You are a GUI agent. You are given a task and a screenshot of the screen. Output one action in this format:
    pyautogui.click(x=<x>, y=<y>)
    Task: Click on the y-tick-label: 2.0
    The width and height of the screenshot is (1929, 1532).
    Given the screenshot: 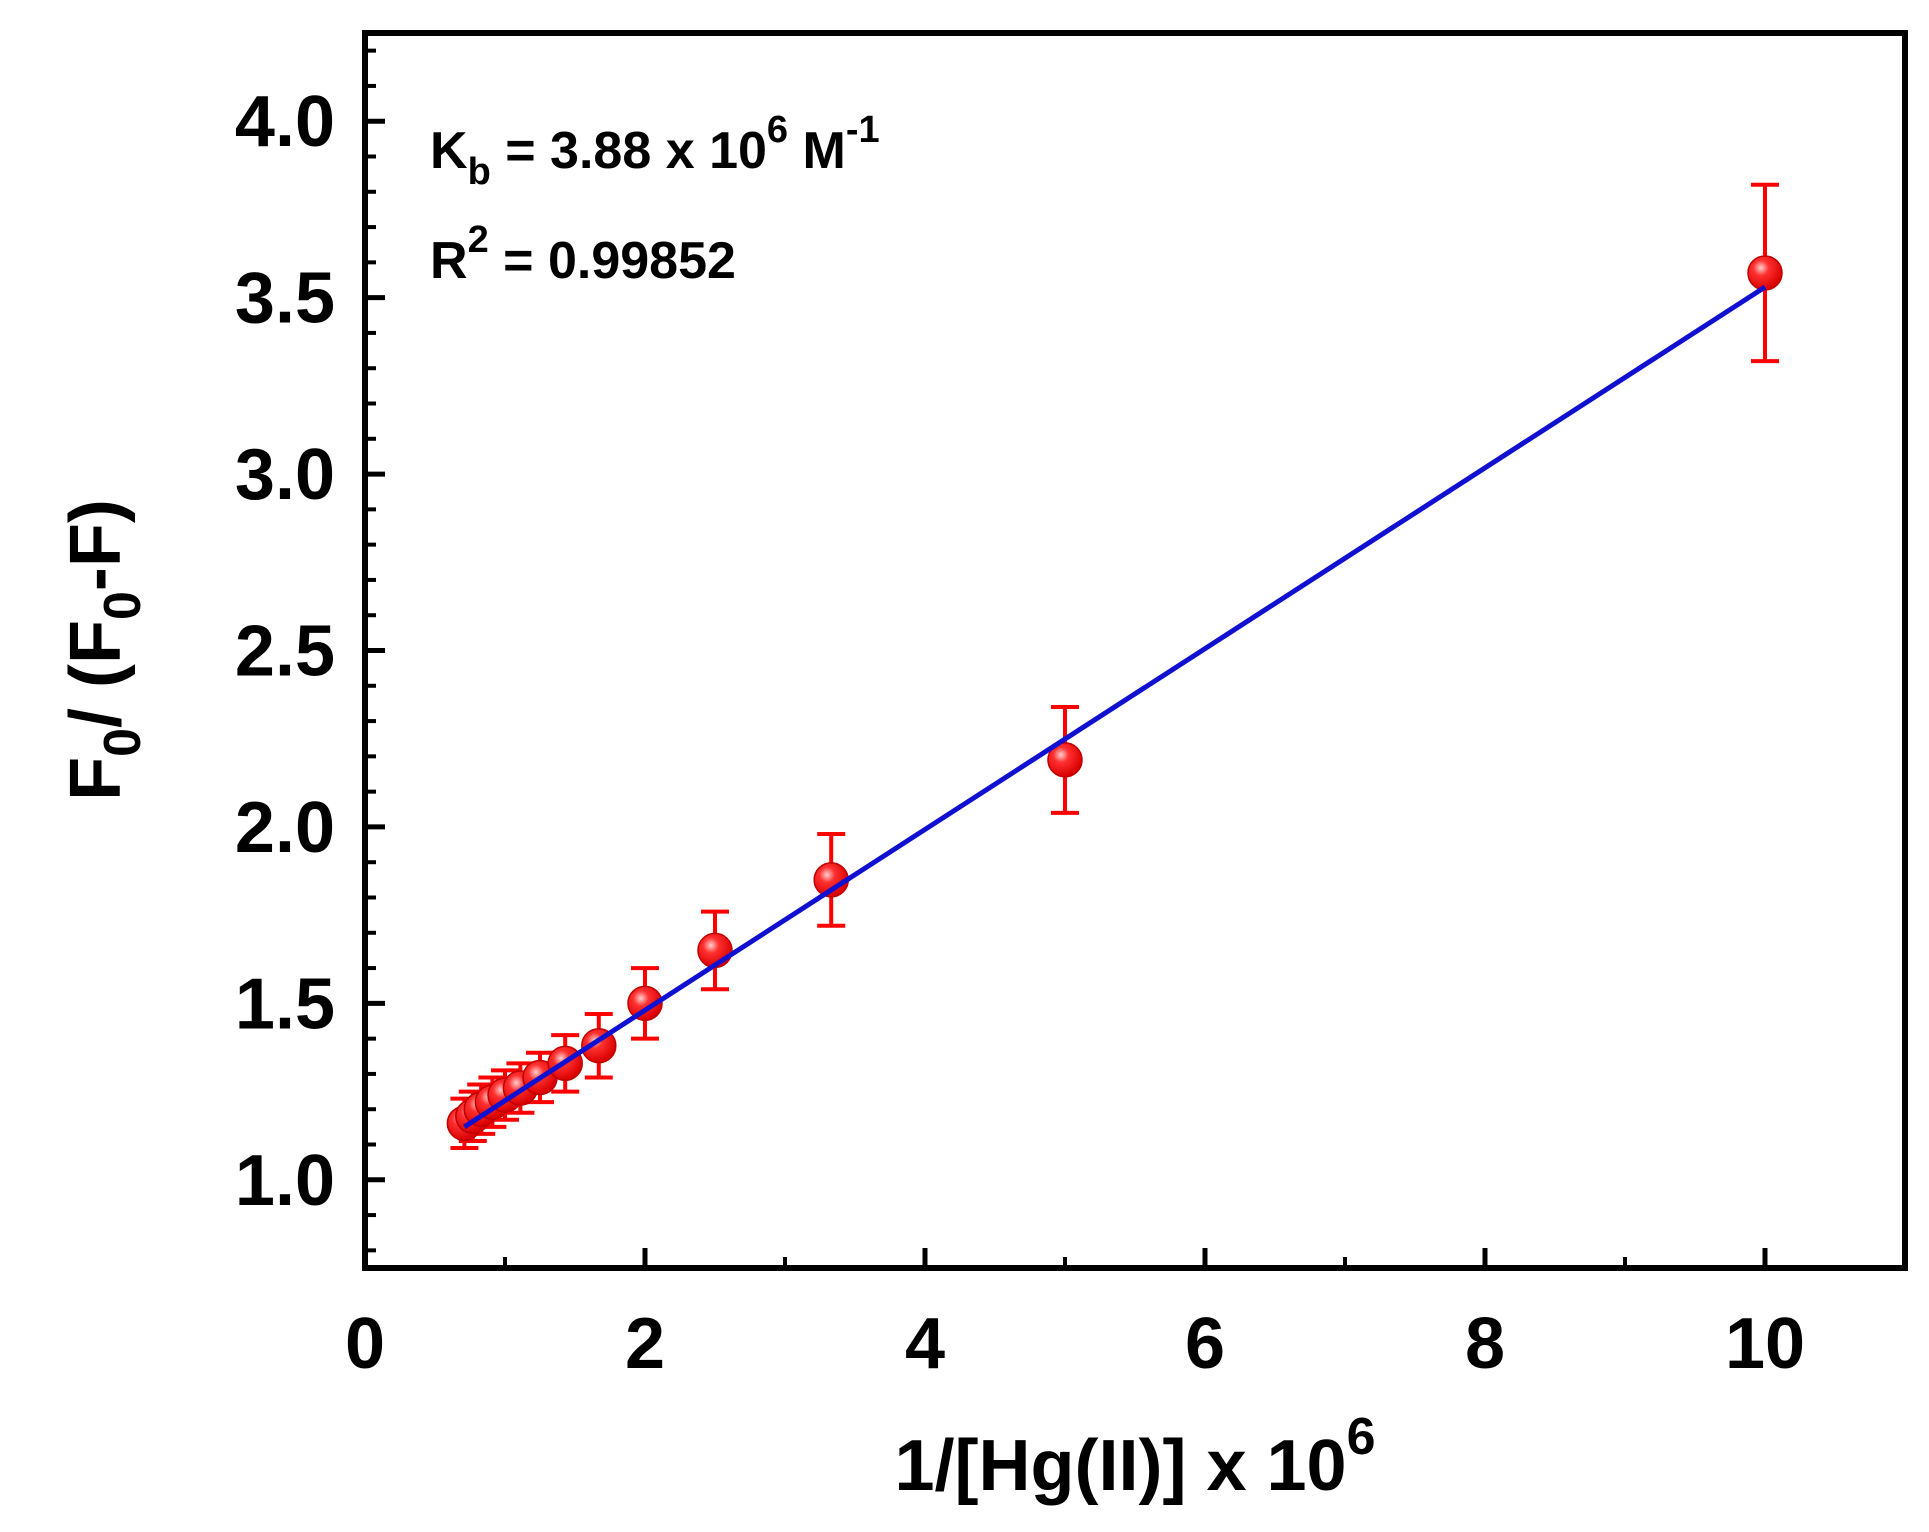 What is the action you would take?
    pyautogui.click(x=285, y=828)
    